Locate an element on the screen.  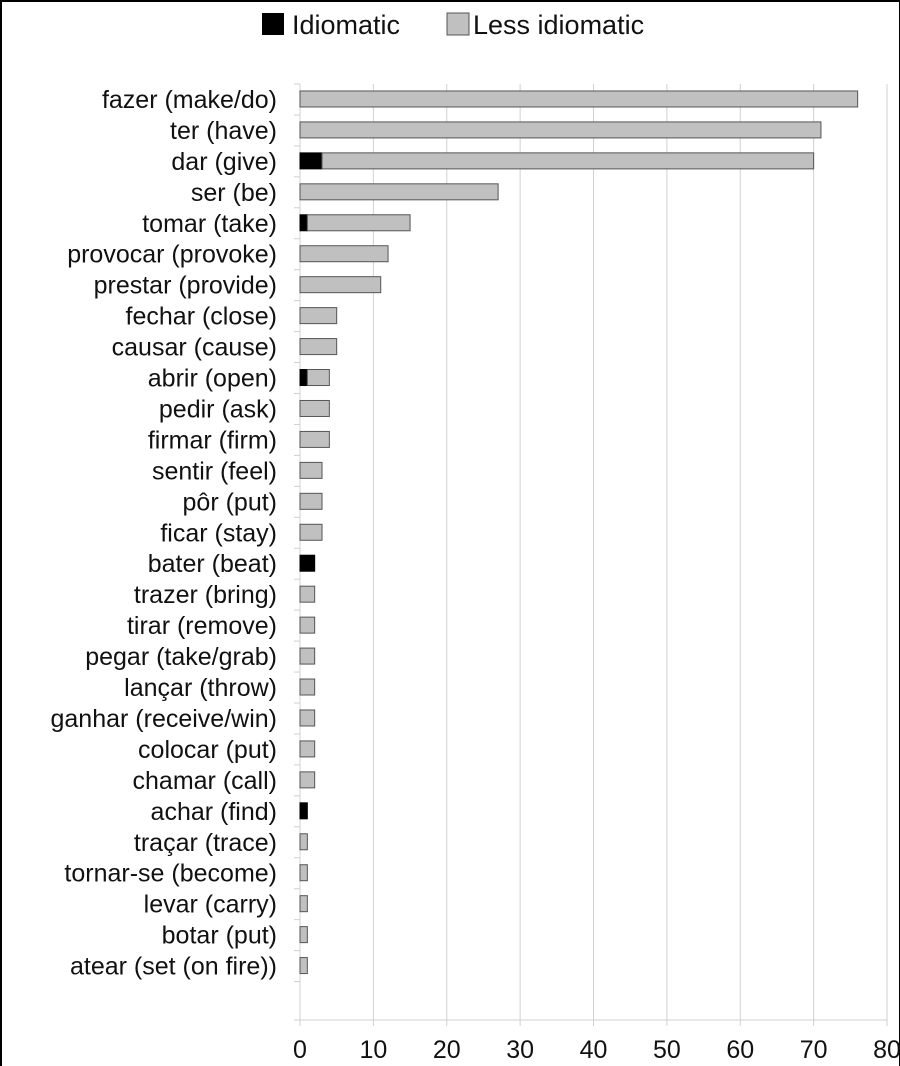
category-label: abrir (open) is located at coordinates (212, 379).